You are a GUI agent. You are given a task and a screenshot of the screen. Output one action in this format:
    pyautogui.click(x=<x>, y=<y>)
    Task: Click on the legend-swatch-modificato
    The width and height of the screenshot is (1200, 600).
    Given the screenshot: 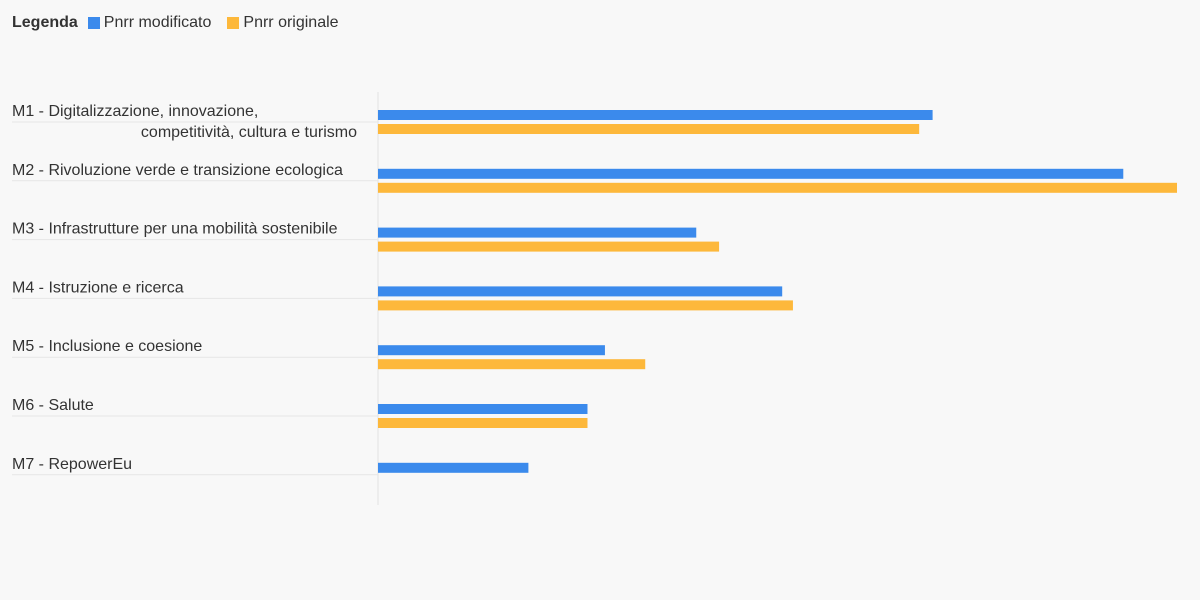 What is the action you would take?
    pyautogui.click(x=93, y=23)
    